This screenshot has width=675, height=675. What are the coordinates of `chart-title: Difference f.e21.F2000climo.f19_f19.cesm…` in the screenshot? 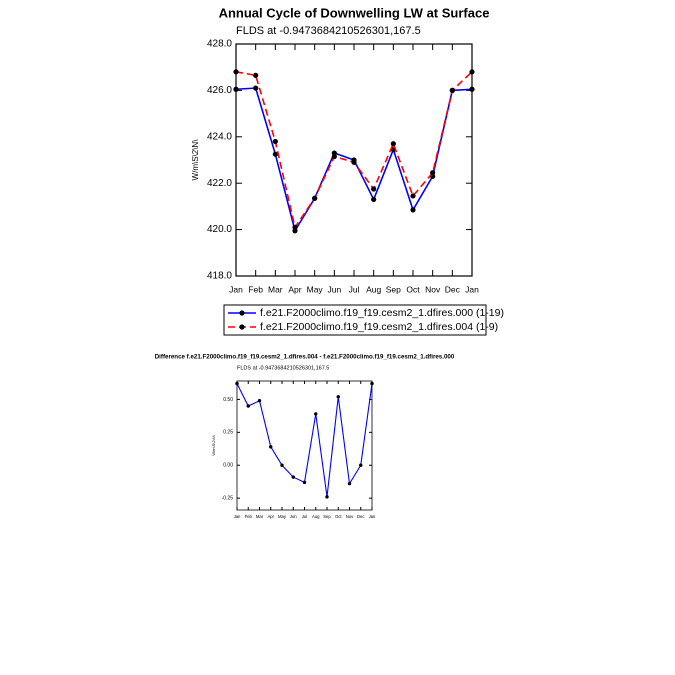 It's located at (305, 357).